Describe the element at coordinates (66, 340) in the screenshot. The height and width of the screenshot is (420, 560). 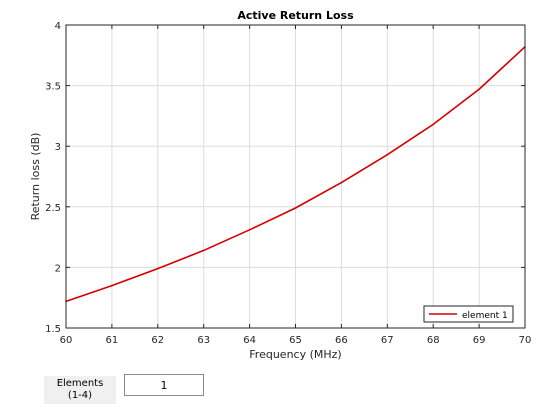
I see `x-tick-label: 60` at that location.